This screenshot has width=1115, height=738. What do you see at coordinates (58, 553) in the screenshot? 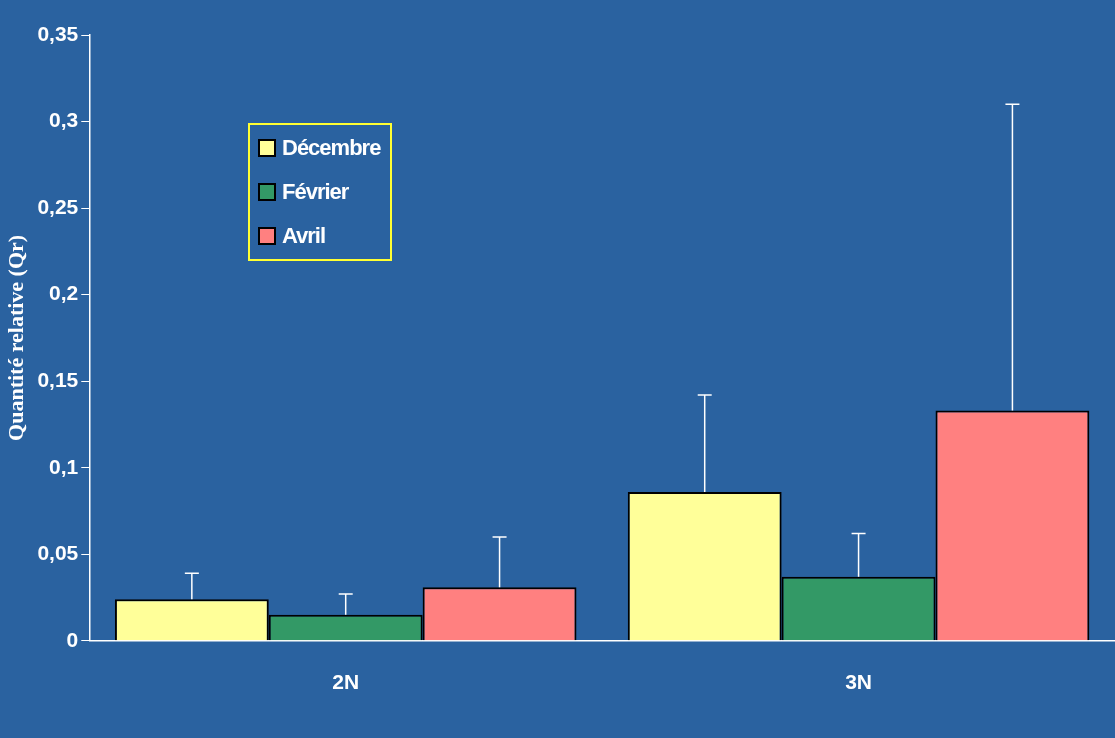
I see `y-tick-label: 0,05` at bounding box center [58, 553].